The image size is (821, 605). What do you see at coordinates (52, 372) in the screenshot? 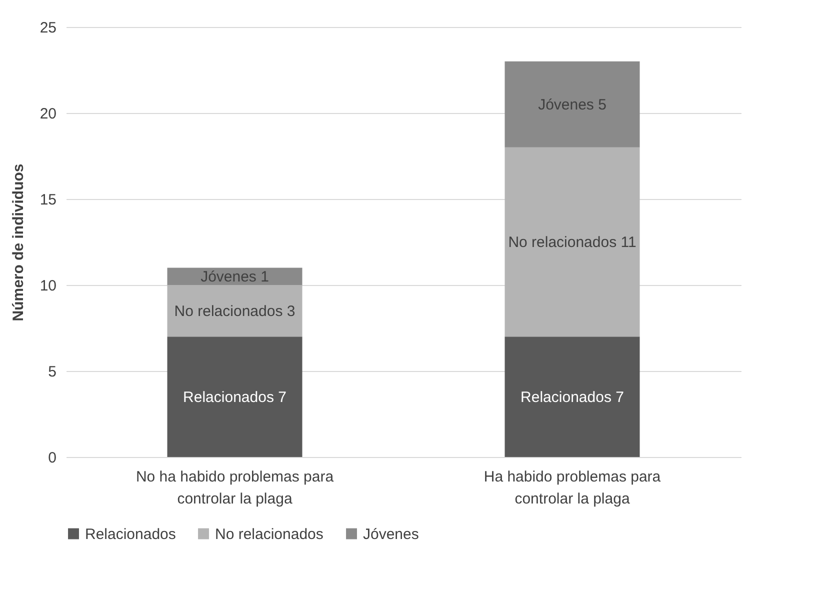
I see `y-tick-label: 5` at bounding box center [52, 372].